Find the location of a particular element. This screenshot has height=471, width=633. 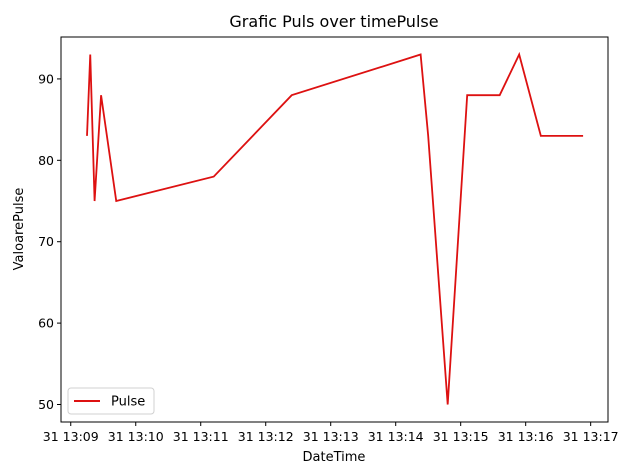

x-tick-label: 31 13:13 is located at coordinates (331, 436).